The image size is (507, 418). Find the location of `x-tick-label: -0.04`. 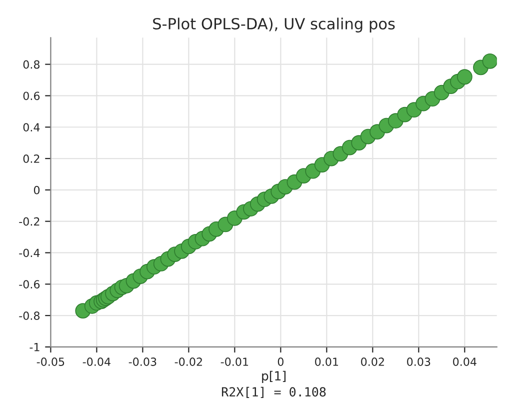

x-tick-label: -0.04 is located at coordinates (96, 362).